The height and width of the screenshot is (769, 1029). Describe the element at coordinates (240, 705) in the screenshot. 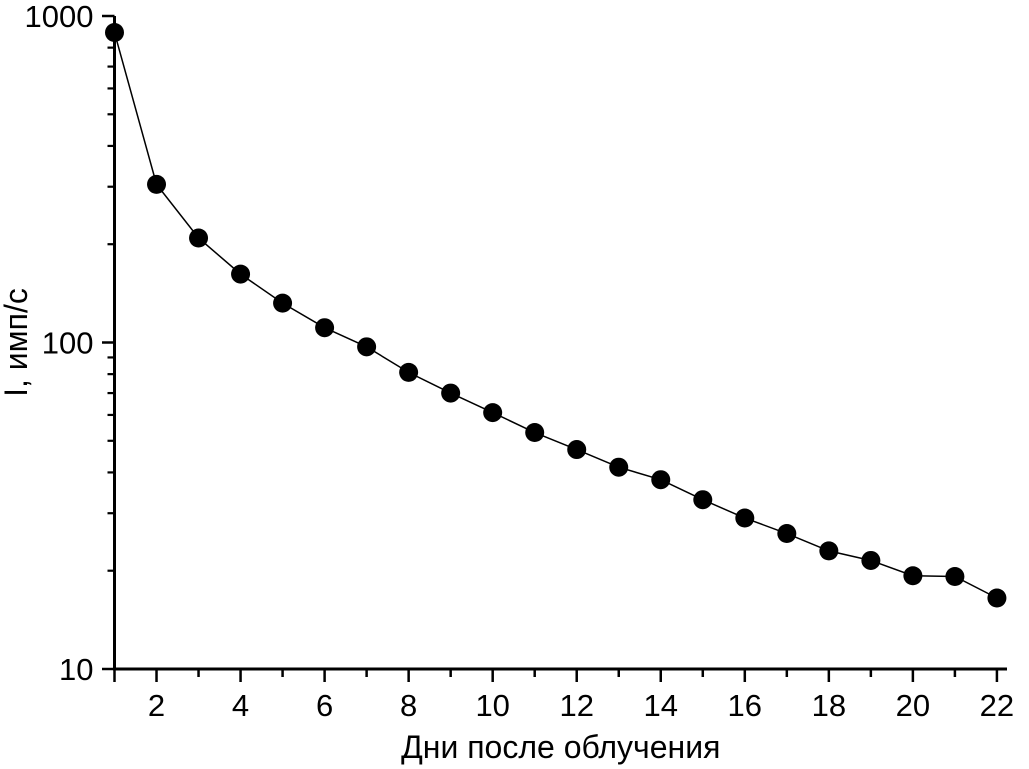

I see `x-tick-label: 4` at that location.